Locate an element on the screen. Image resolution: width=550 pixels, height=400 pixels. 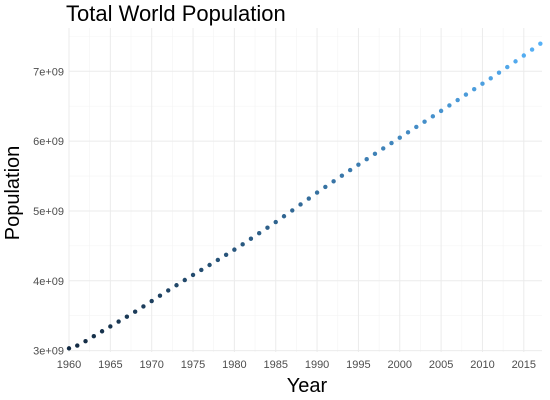
x-axis-title: Year is located at coordinates (307, 386).